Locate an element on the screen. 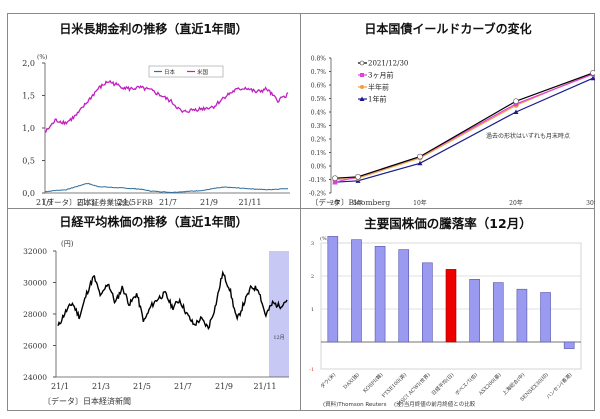 The width and height of the screenshot is (600, 419). series-japan-line is located at coordinates (166, 188).